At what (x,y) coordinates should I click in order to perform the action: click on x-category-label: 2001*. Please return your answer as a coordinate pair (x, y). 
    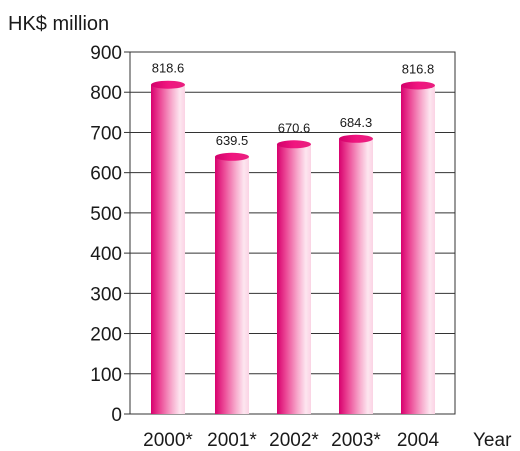
    Looking at the image, I should click on (232, 440).